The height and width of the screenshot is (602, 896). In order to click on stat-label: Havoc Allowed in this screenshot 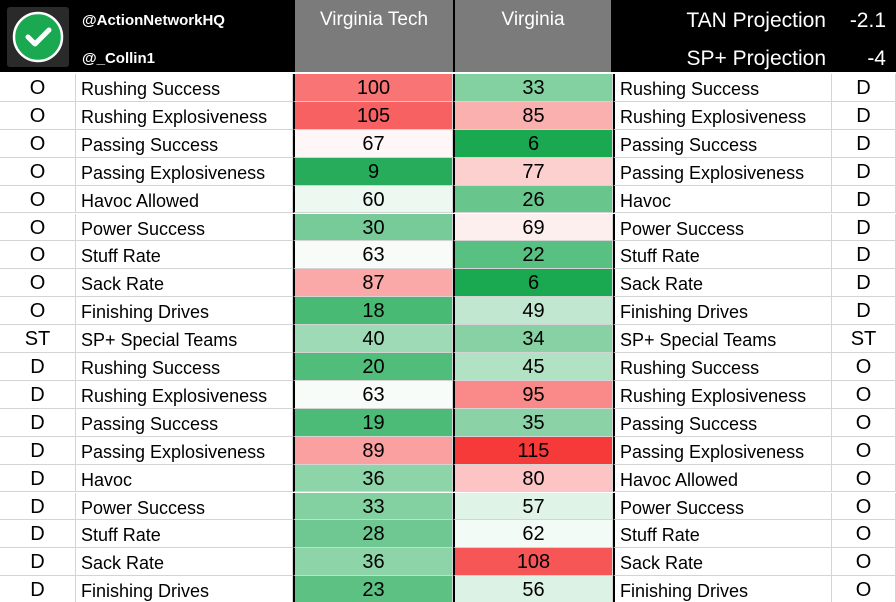, I will do `click(184, 199)`.